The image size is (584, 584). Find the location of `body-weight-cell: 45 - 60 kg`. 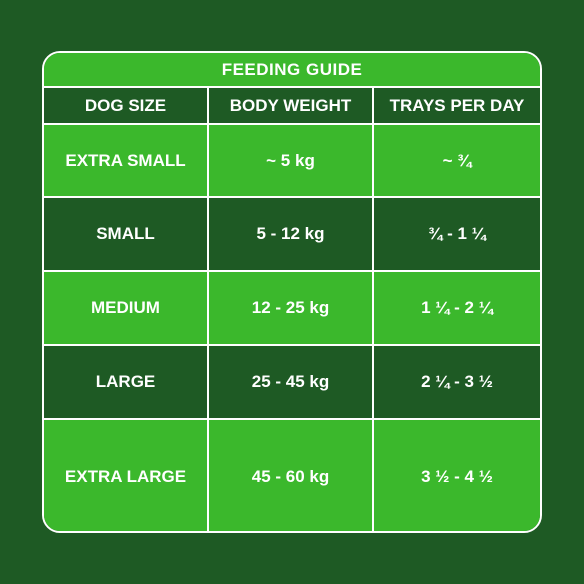

body-weight-cell: 45 - 60 kg is located at coordinates (291, 475).